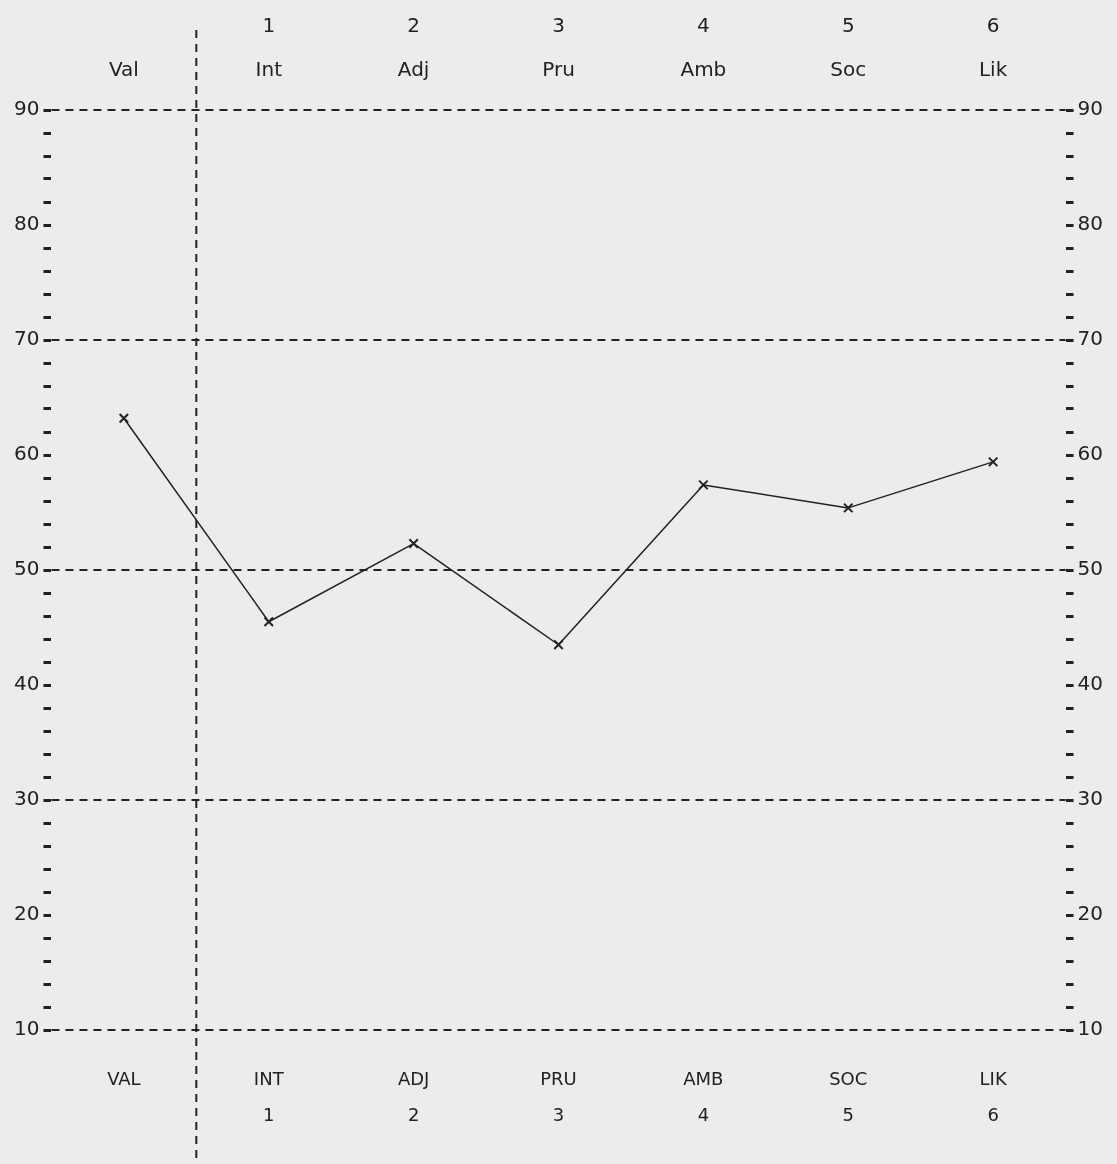  I want to click on y-tick-label: 40, so click(27, 683).